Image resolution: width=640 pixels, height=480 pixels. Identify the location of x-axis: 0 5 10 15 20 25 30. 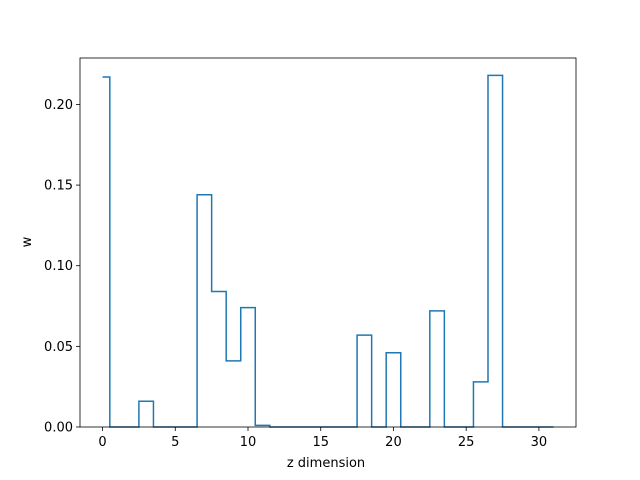
(322, 438).